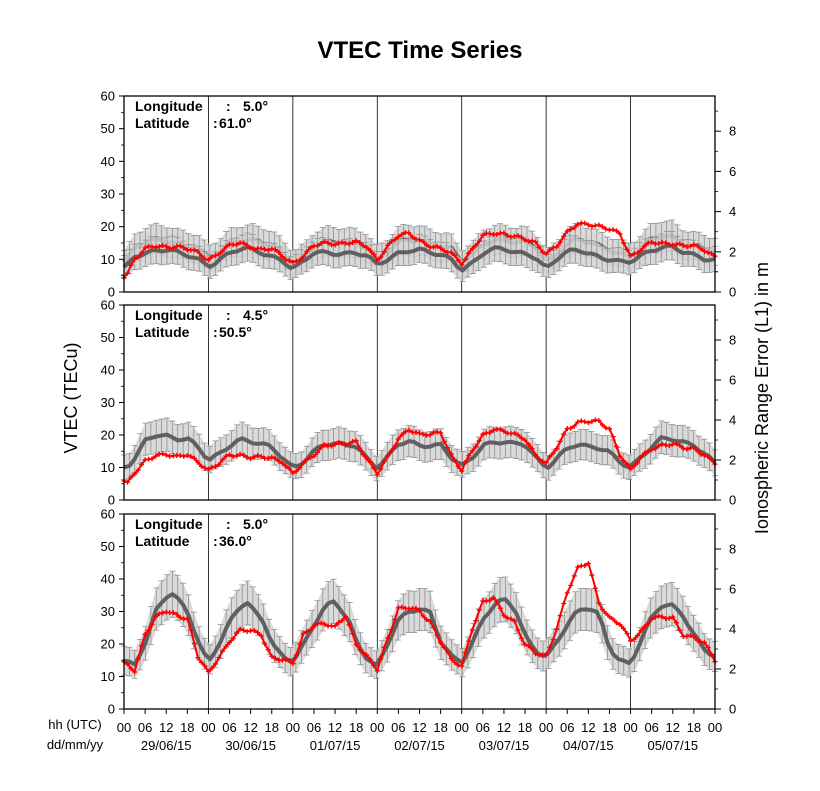 The image size is (820, 791). I want to click on x-date-label: 05/07/15, so click(672, 745).